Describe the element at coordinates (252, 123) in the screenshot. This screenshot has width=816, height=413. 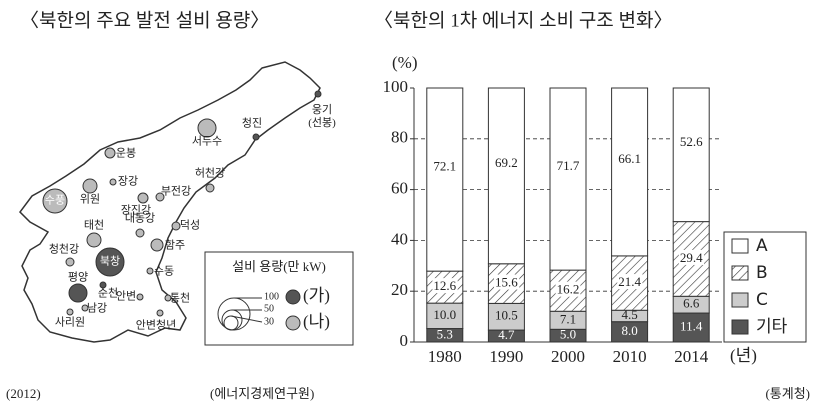
I see `place-label: 청진` at that location.